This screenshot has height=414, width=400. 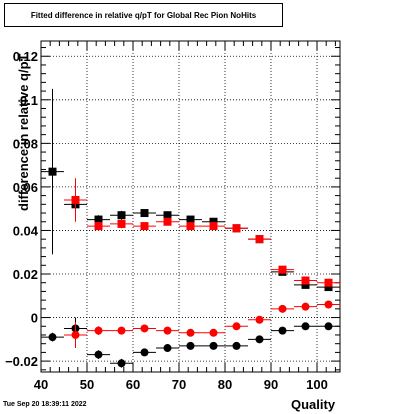 What do you see at coordinates (87, 384) in the screenshot?
I see `x-tick-label: 50` at bounding box center [87, 384].